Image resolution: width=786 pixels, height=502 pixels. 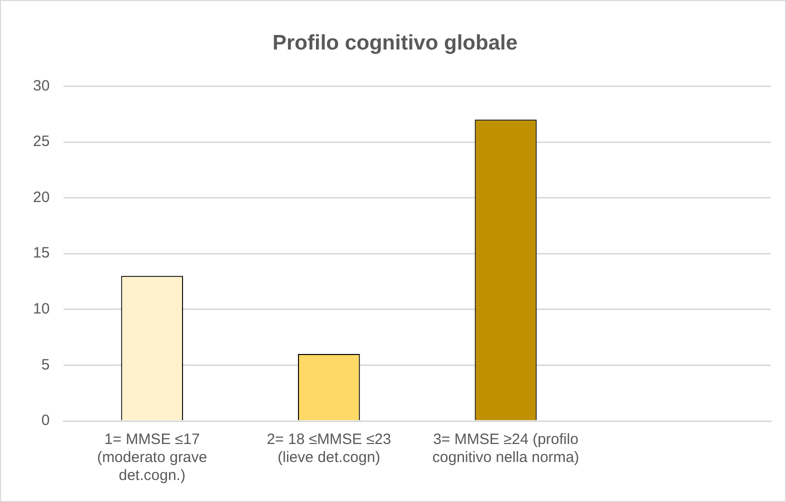 I want to click on y-tick-label: 10, so click(x=41, y=309).